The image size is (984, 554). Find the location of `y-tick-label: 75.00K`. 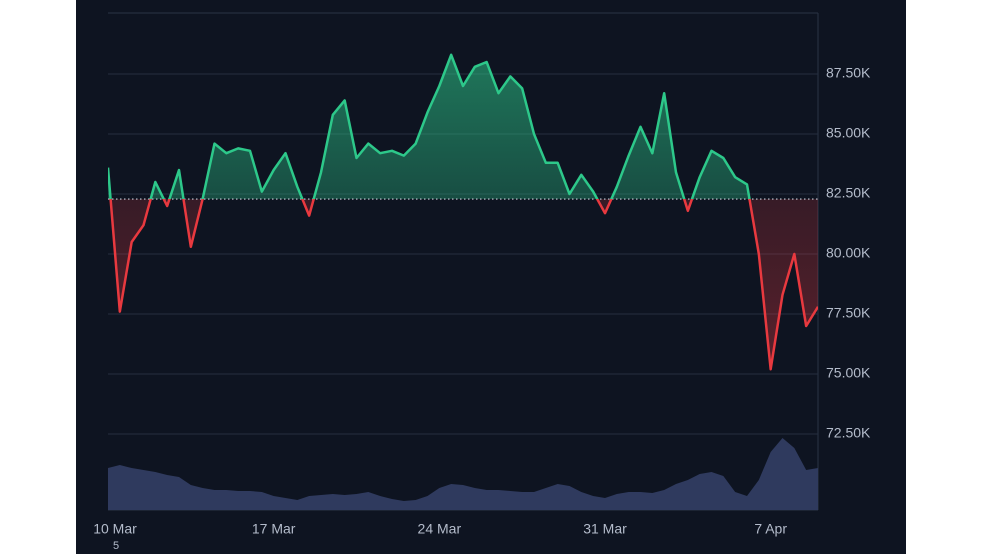

y-tick-label: 75.00K is located at coordinates (848, 373).